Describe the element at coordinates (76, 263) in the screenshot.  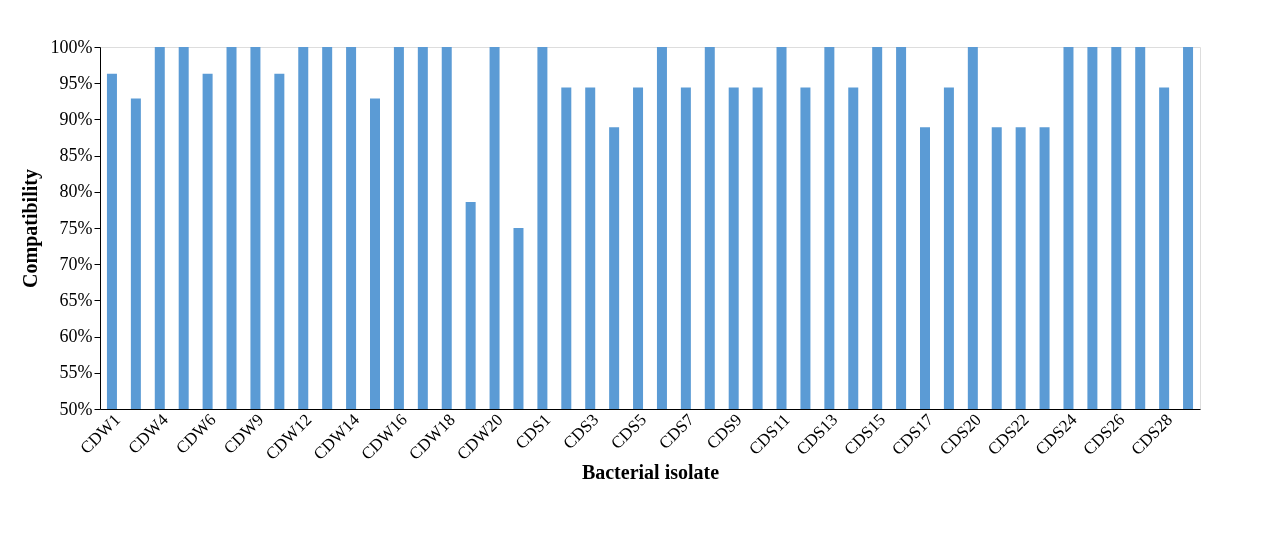
I see `y-tick-label: 70%` at that location.